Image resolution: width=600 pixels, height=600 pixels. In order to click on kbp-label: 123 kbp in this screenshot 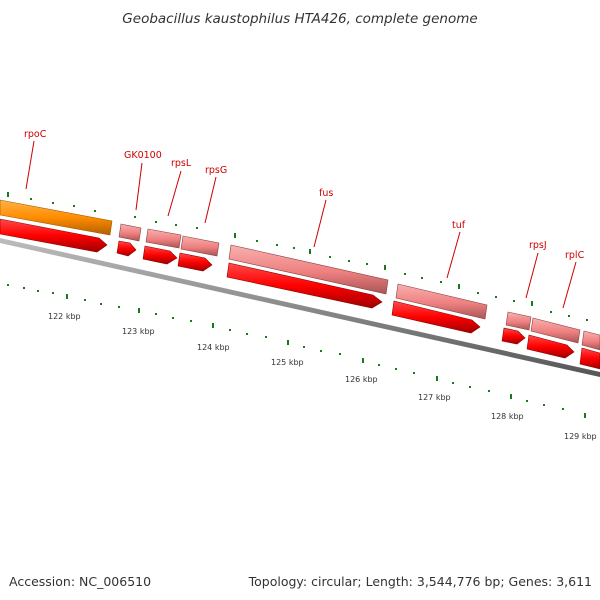, I will do `click(138, 331)`.